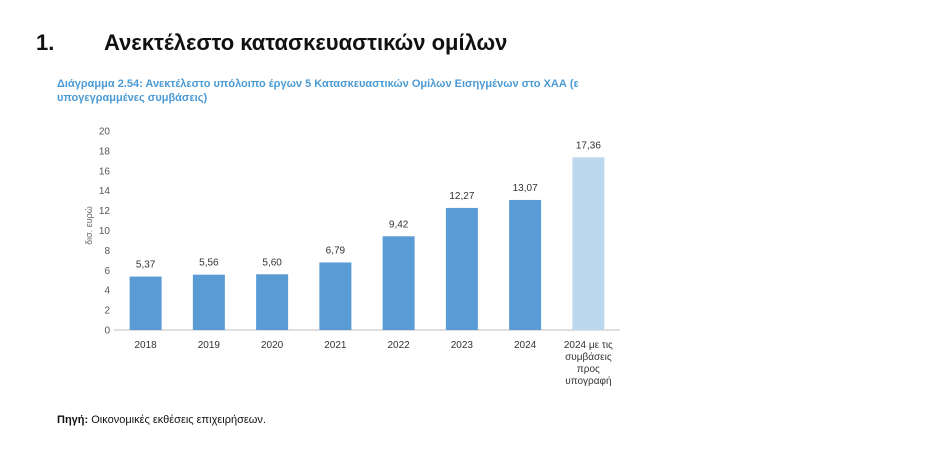 Image resolution: width=941 pixels, height=461 pixels. What do you see at coordinates (146, 345) in the screenshot?
I see `x-tick-label: 2018` at bounding box center [146, 345].